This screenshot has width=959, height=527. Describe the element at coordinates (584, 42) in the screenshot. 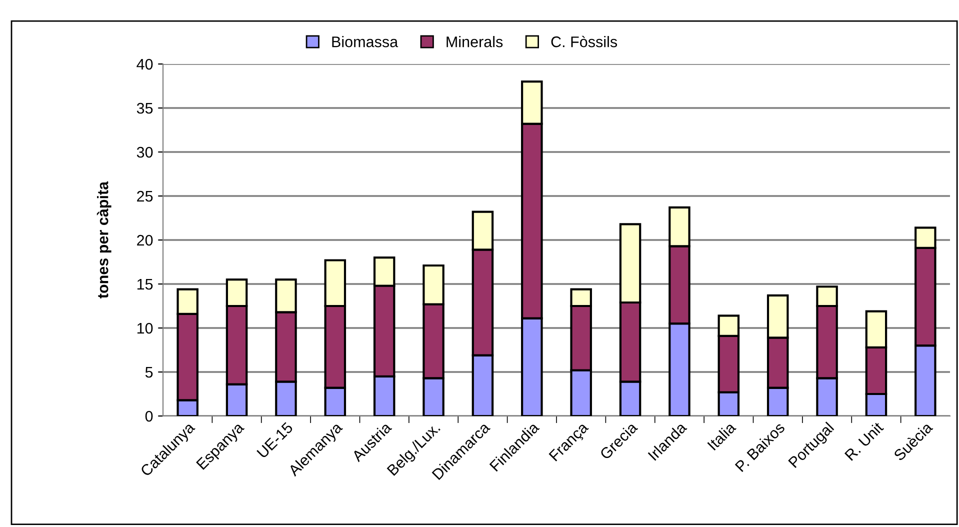

I see `legend-label: C. Fòssils` at that location.